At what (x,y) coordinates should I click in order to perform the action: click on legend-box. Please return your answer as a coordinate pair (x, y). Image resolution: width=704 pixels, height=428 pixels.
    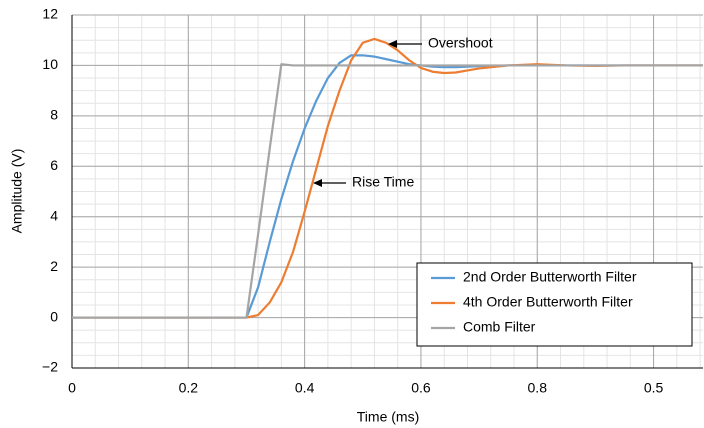
    Looking at the image, I should click on (554, 304).